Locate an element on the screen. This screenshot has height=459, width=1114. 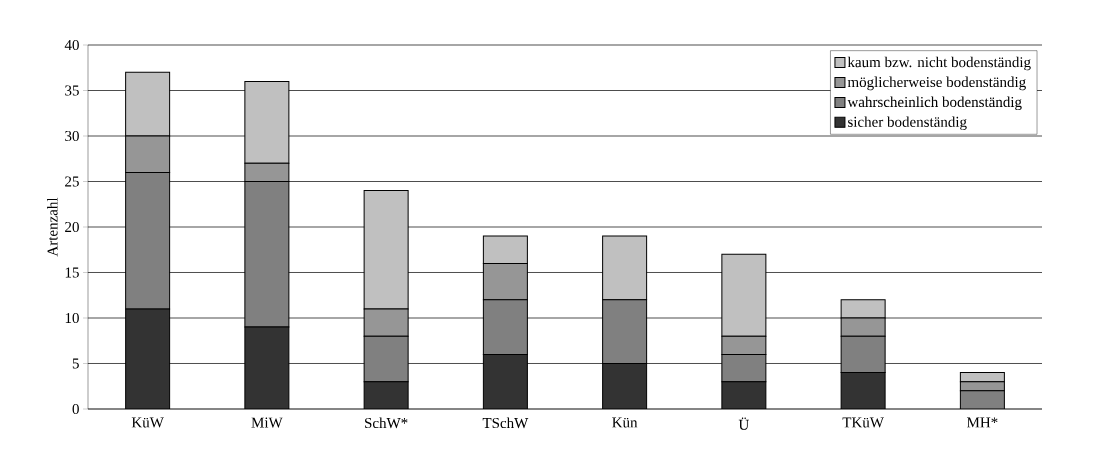
x-tick-label: TSchW is located at coordinates (505, 423).